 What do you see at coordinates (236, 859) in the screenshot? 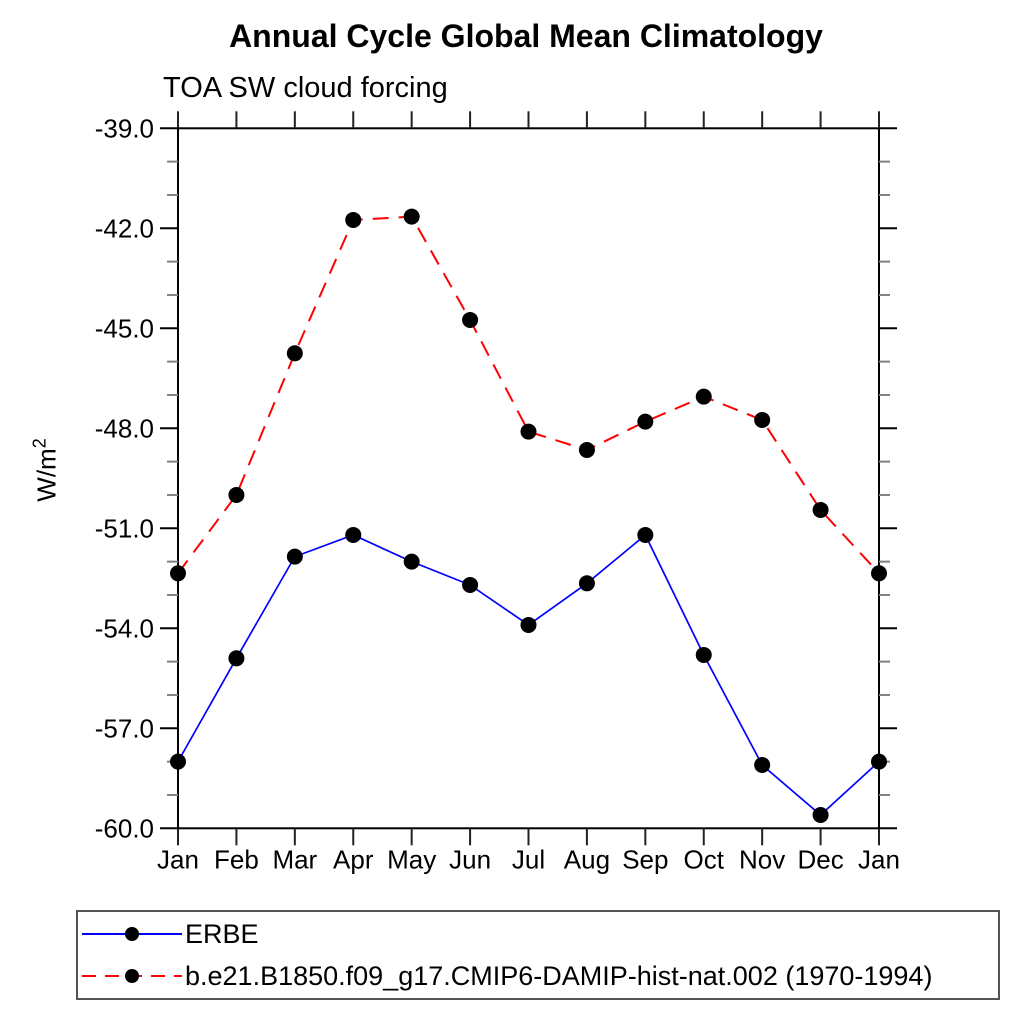
I see `x-tick-label: Feb` at bounding box center [236, 859].